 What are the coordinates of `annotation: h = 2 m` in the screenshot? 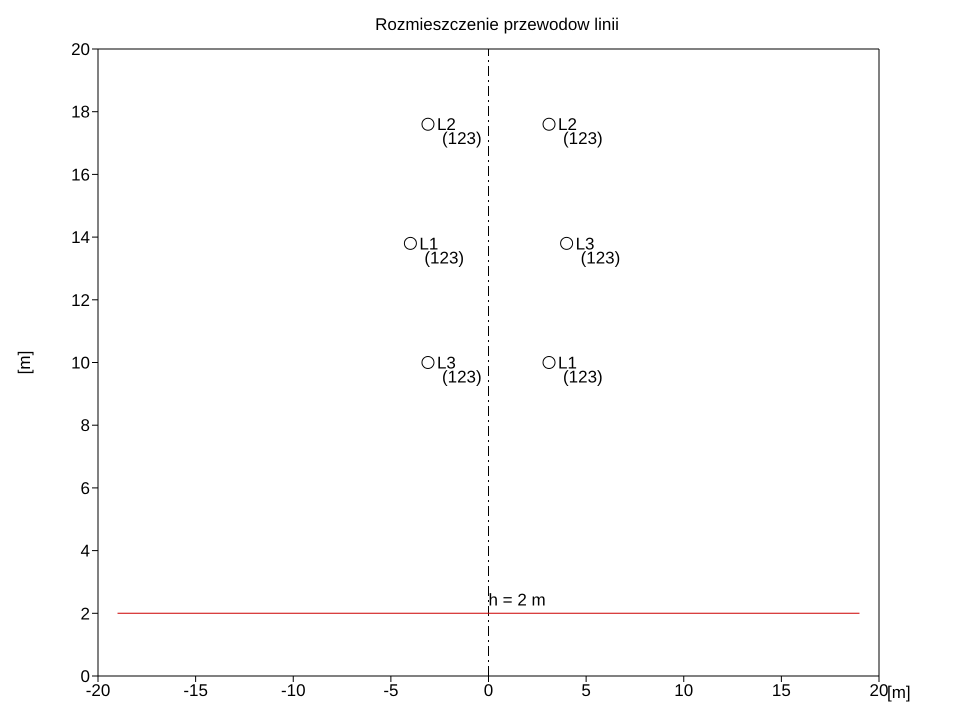 It's located at (517, 600).